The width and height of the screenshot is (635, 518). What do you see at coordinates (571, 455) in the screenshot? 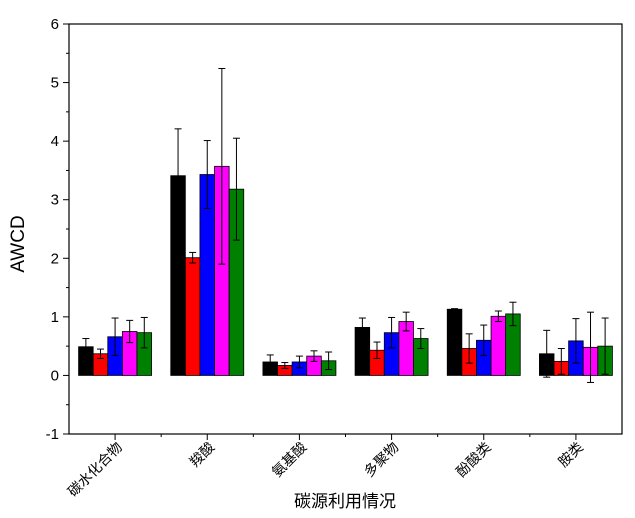
I see `x-category-label: 胺类` at bounding box center [571, 455].